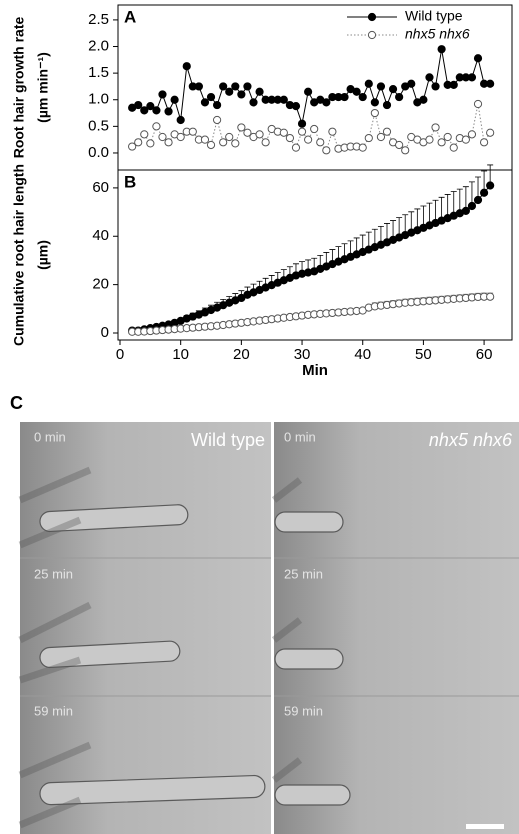 This screenshot has height=834, width=519. I want to click on y-tick-label: 2.5, so click(98, 19).